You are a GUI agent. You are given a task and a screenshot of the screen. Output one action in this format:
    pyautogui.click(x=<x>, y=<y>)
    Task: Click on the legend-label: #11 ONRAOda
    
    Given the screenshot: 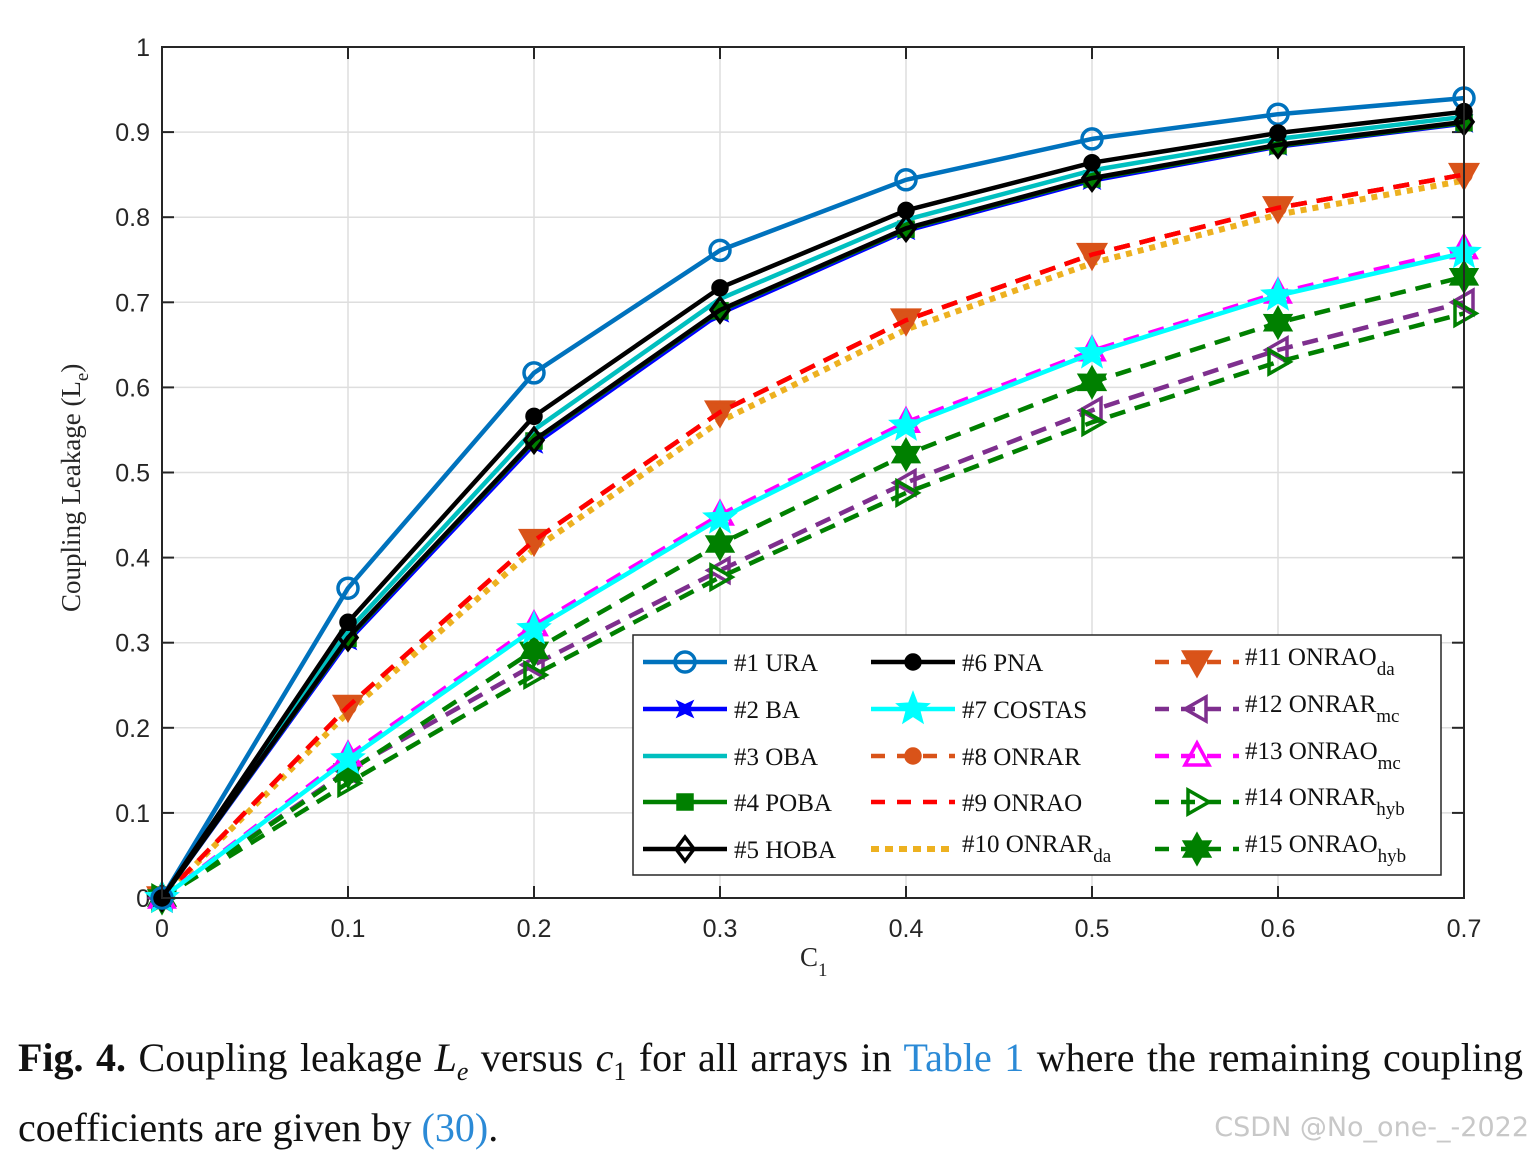 What is the action you would take?
    pyautogui.click(x=1320, y=662)
    